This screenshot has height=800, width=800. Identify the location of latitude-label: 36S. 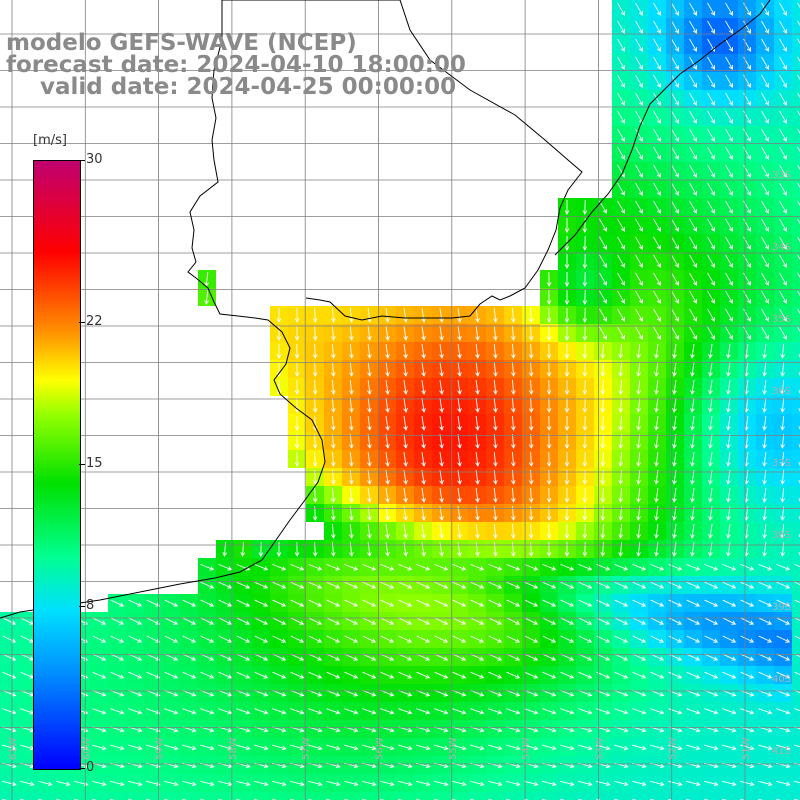
(781, 391).